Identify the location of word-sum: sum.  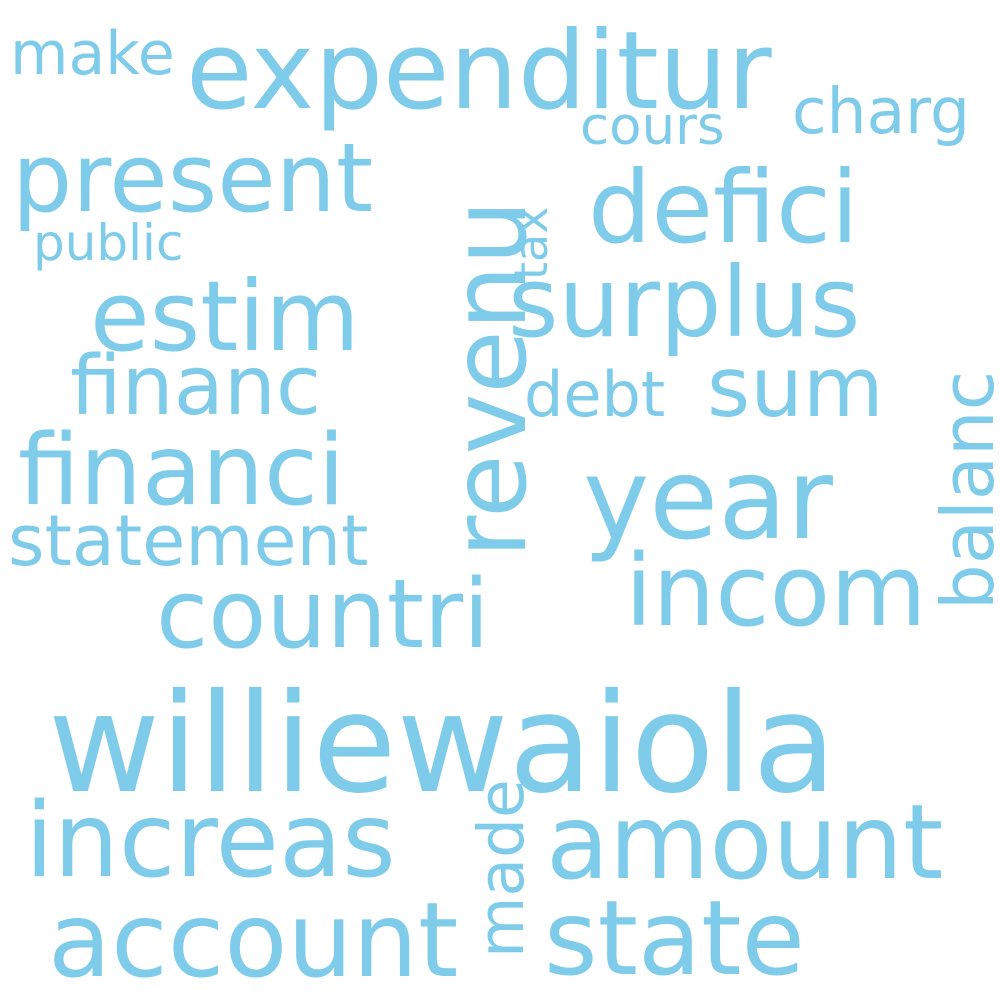
(795, 387).